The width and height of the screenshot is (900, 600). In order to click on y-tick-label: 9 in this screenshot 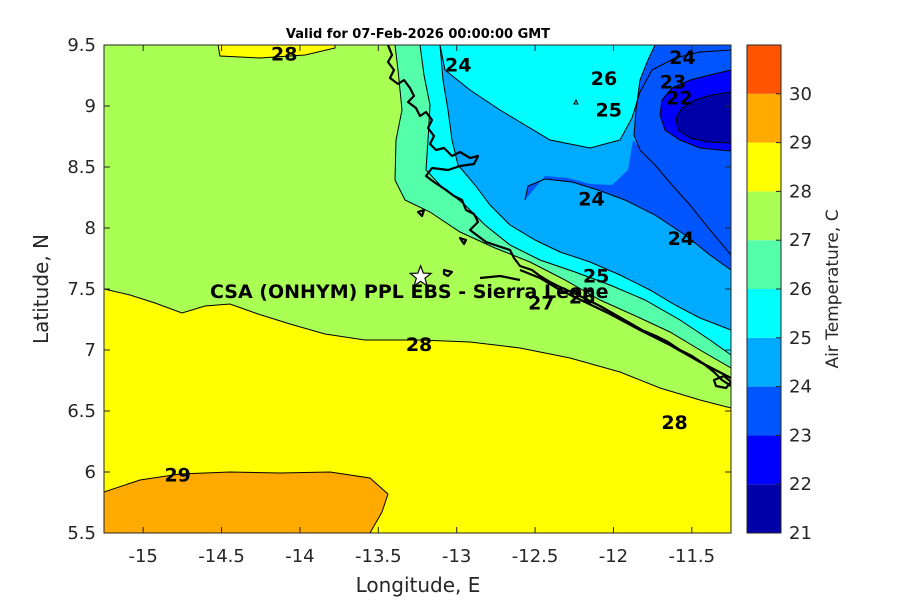, I will do `click(90, 106)`.